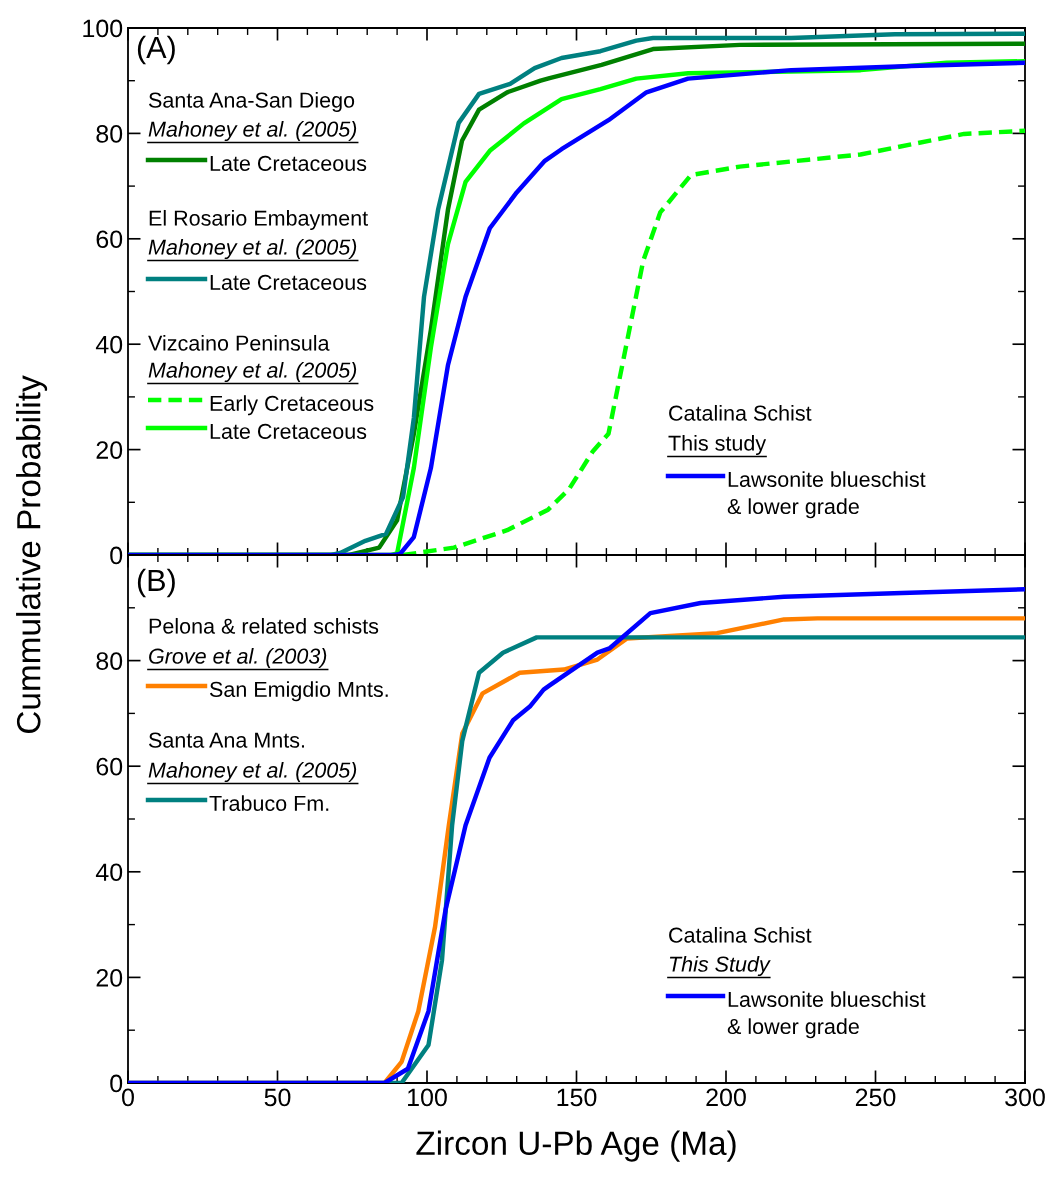 The width and height of the screenshot is (1053, 1202). I want to click on annotation: Pelona & related schists, so click(264, 625).